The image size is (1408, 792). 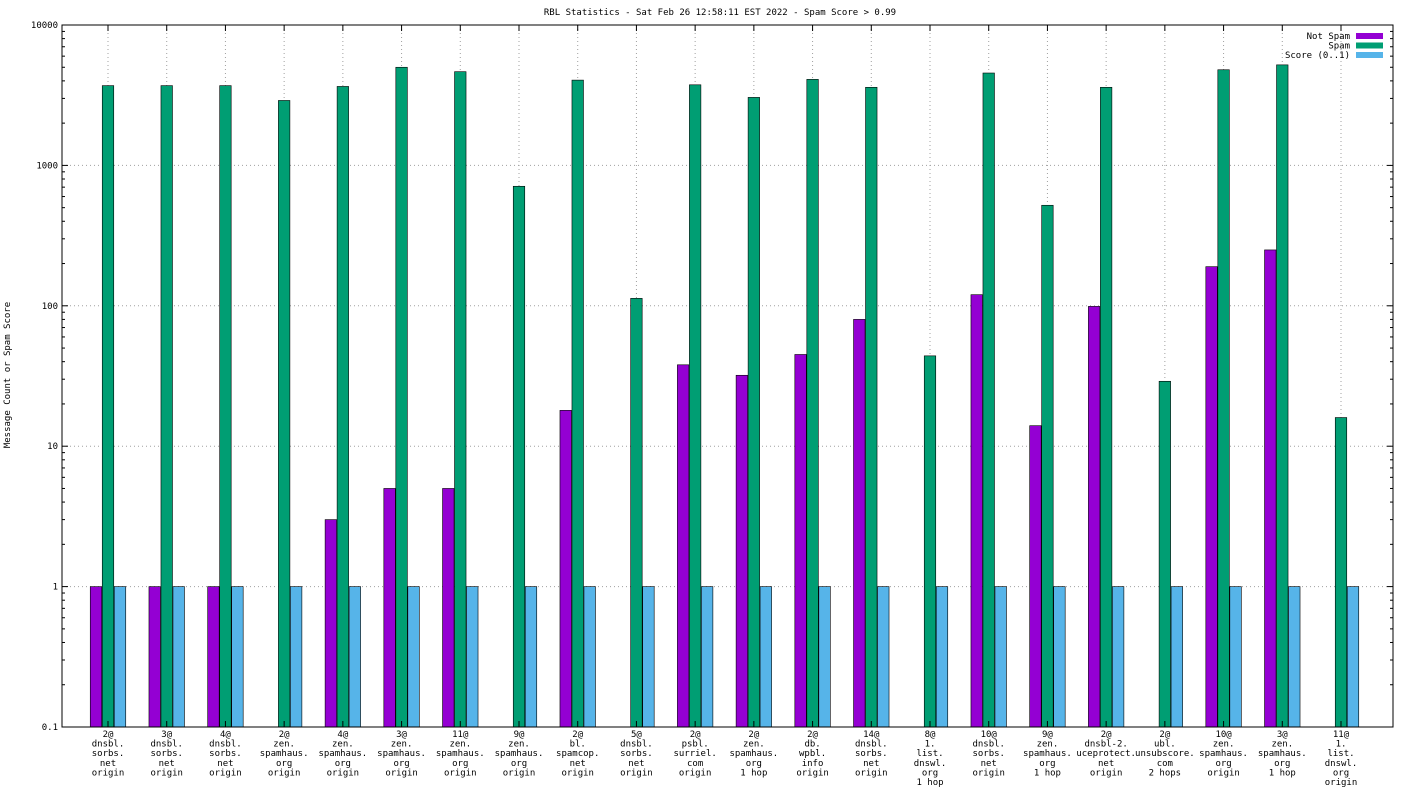 What do you see at coordinates (694, 754) in the screenshot?
I see `x-tick-label-line: surriel.` at bounding box center [694, 754].